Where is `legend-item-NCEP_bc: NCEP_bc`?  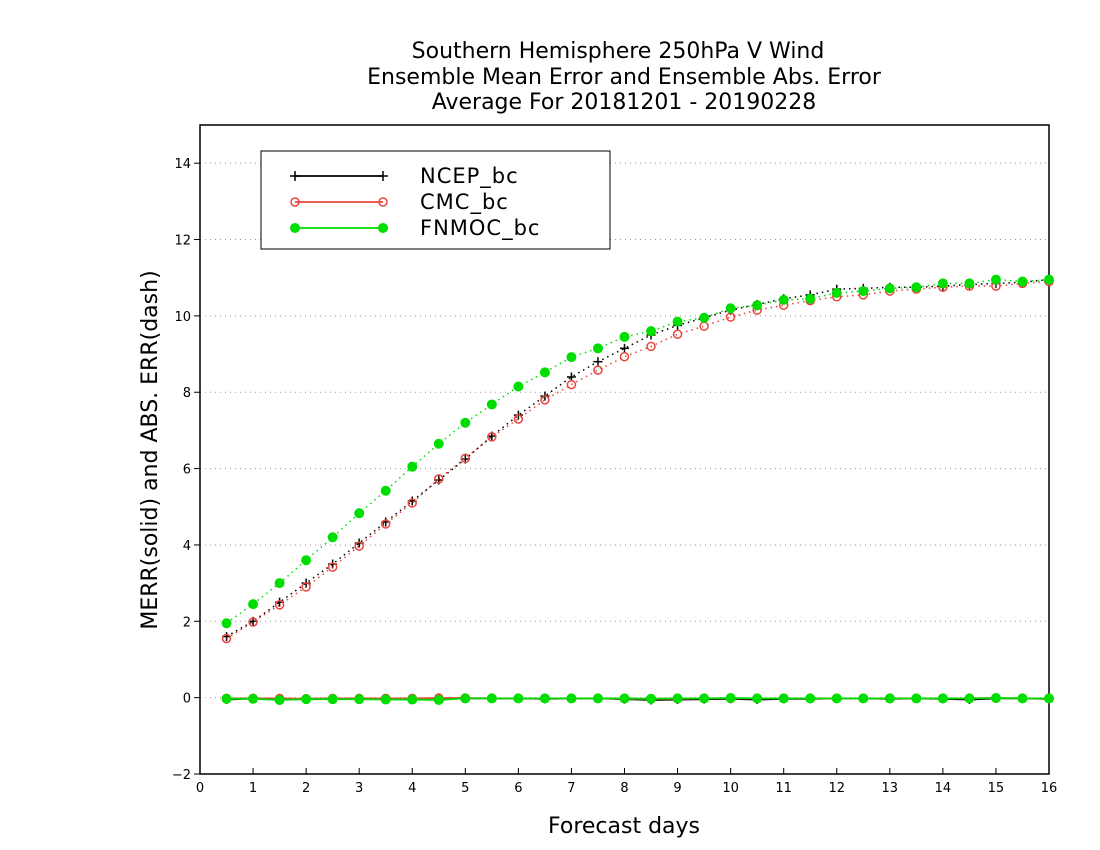
legend-item-NCEP_bc: NCEP_bc is located at coordinates (404, 176).